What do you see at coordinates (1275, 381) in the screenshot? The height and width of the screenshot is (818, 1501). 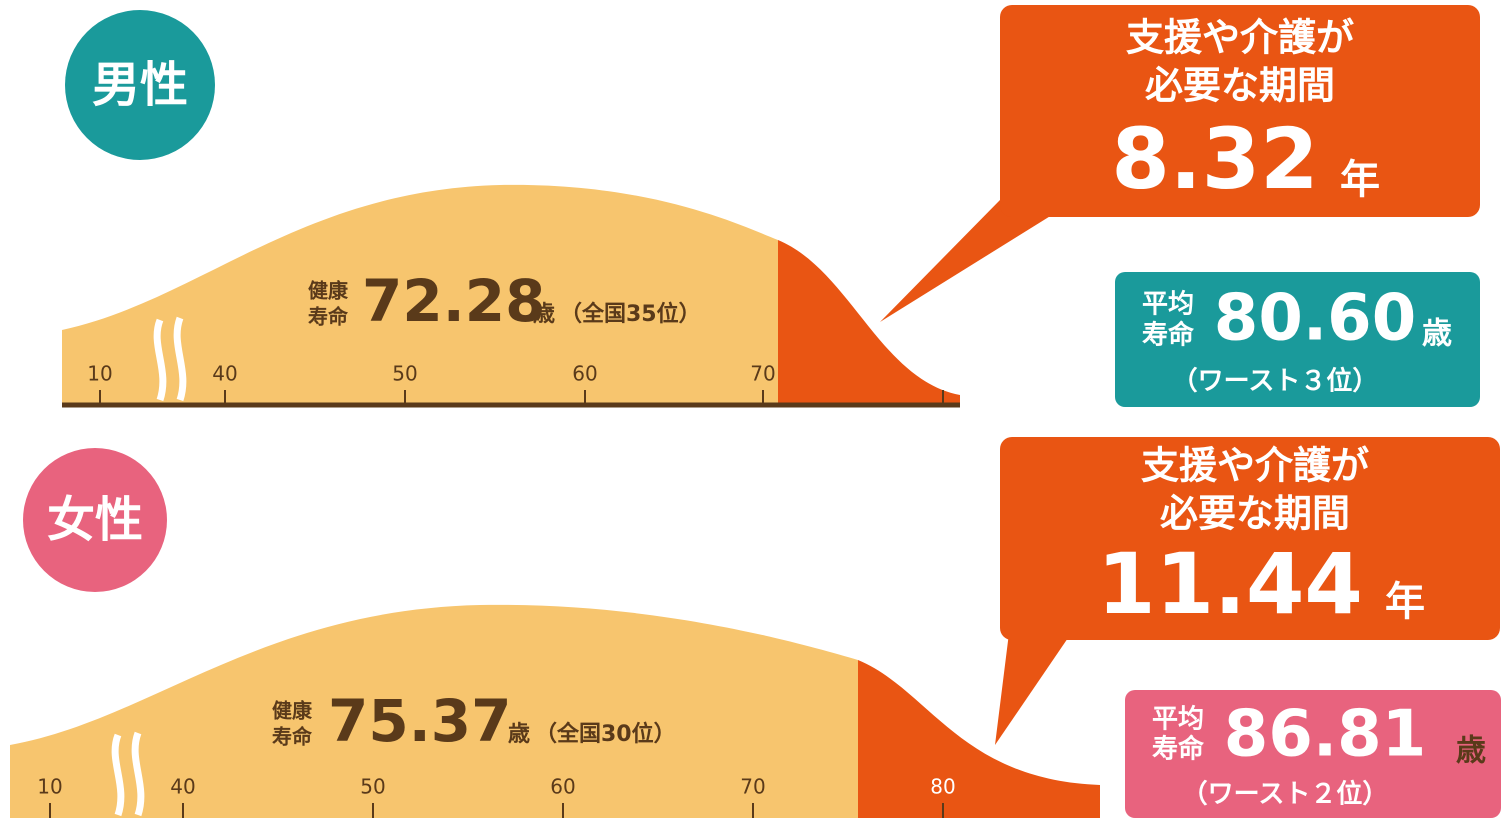 I see `average-rank: （ワースト３位）` at bounding box center [1275, 381].